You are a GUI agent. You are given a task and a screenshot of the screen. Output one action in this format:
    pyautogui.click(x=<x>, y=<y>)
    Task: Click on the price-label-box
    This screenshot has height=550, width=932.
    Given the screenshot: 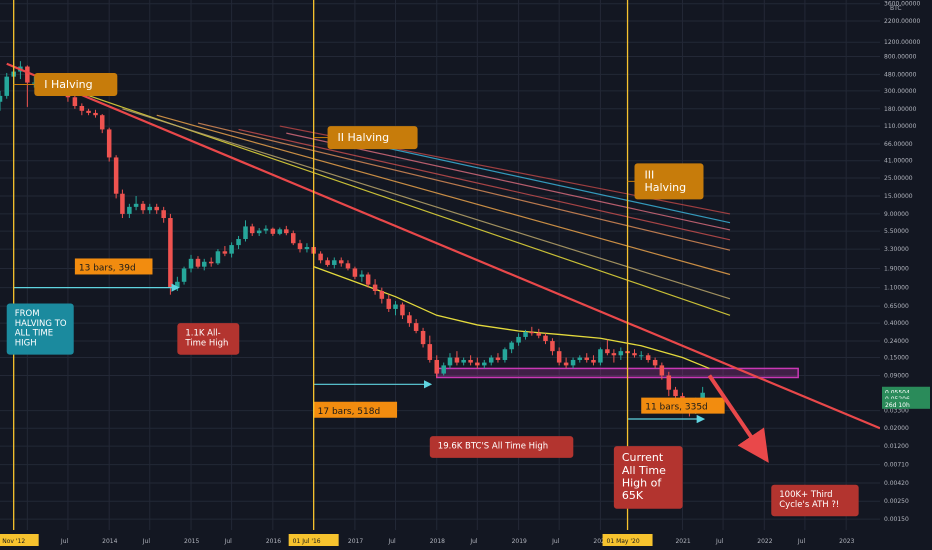 What is the action you would take?
    pyautogui.click(x=906, y=403)
    